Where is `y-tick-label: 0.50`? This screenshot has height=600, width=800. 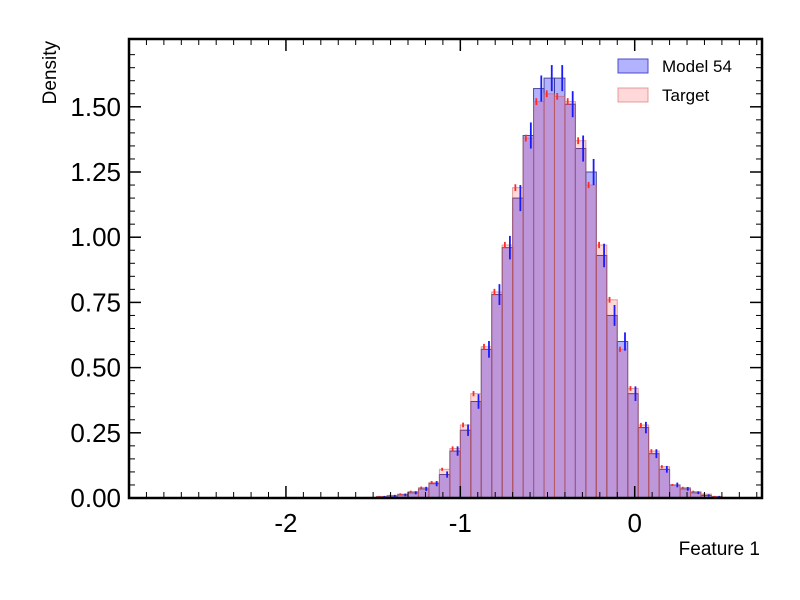 y-tick-label: 0.50 is located at coordinates (95, 368).